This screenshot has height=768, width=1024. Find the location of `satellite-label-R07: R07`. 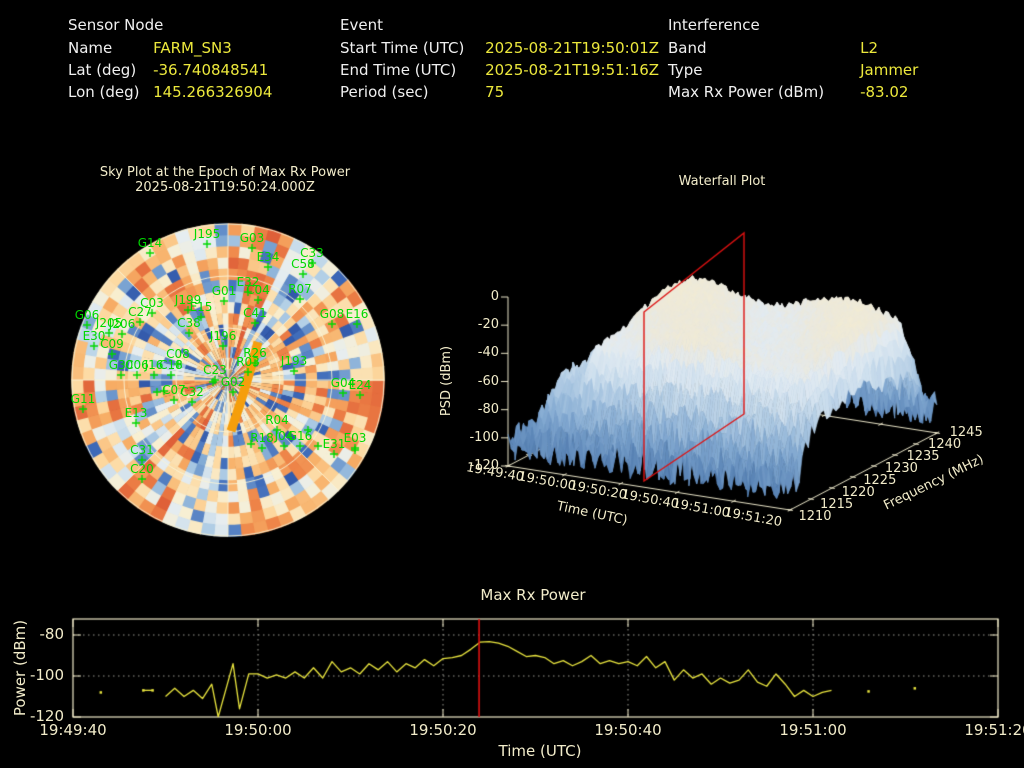

satellite-label-R07: R07 is located at coordinates (300, 289).